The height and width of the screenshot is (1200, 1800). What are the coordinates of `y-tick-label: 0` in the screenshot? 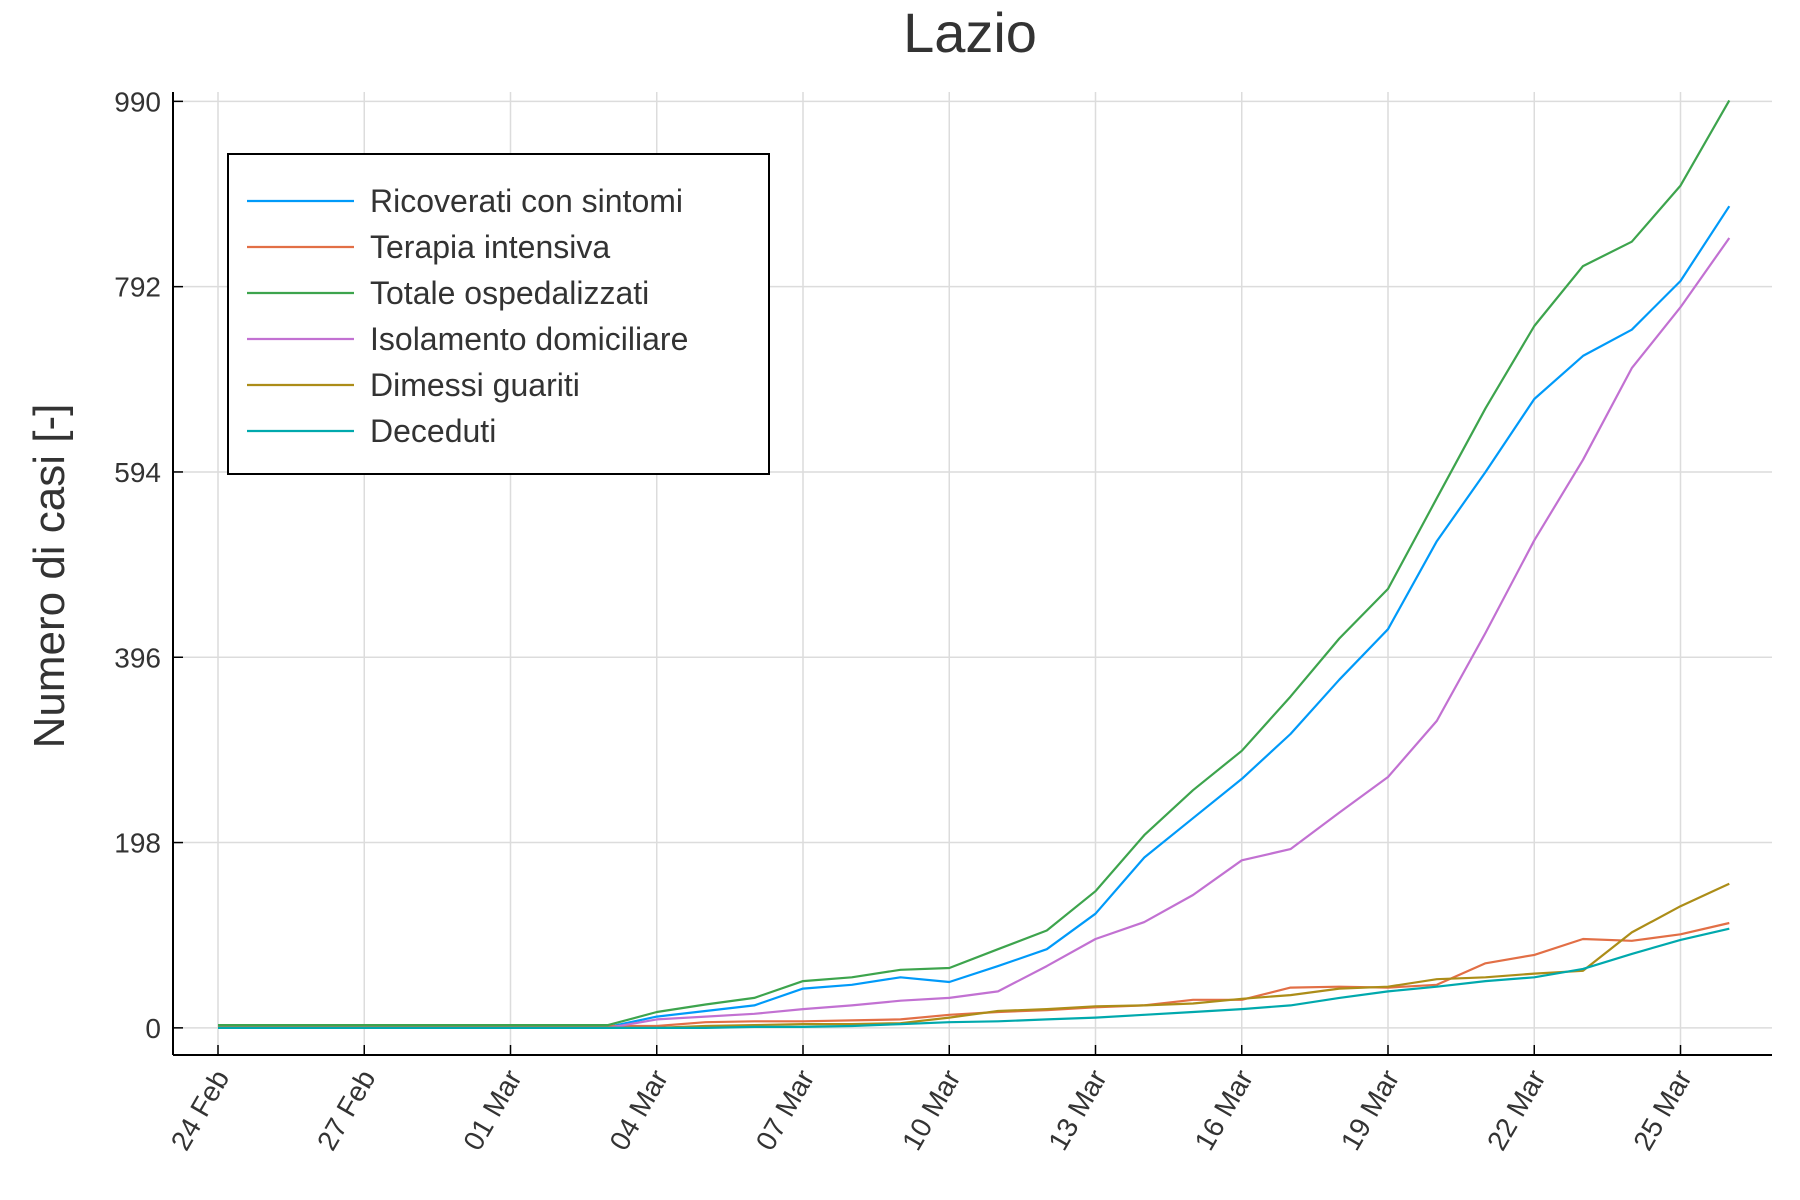 It's located at (153, 1028).